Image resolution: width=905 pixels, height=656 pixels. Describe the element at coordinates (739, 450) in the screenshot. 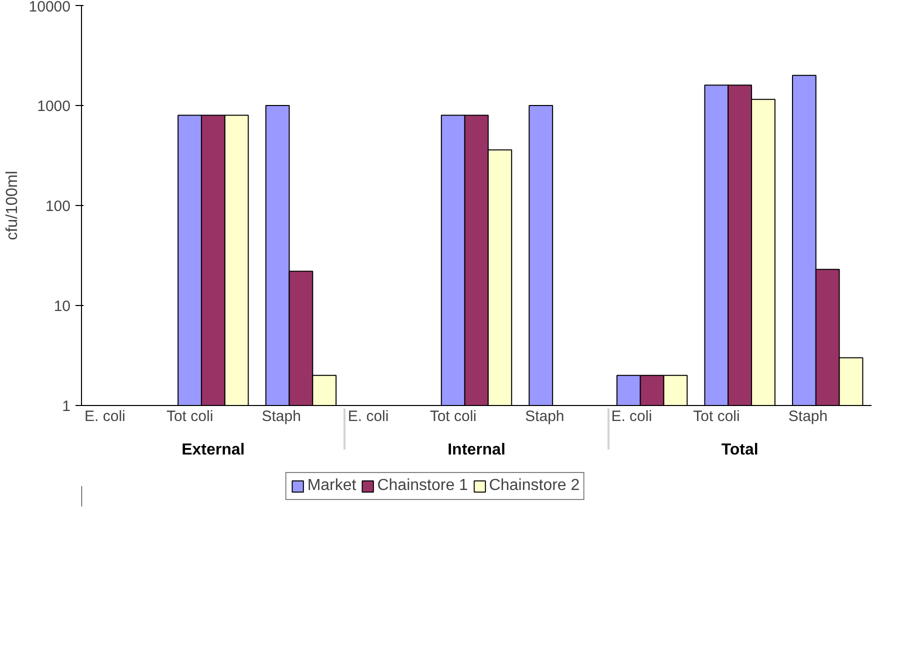

I see `text: Total` at that location.